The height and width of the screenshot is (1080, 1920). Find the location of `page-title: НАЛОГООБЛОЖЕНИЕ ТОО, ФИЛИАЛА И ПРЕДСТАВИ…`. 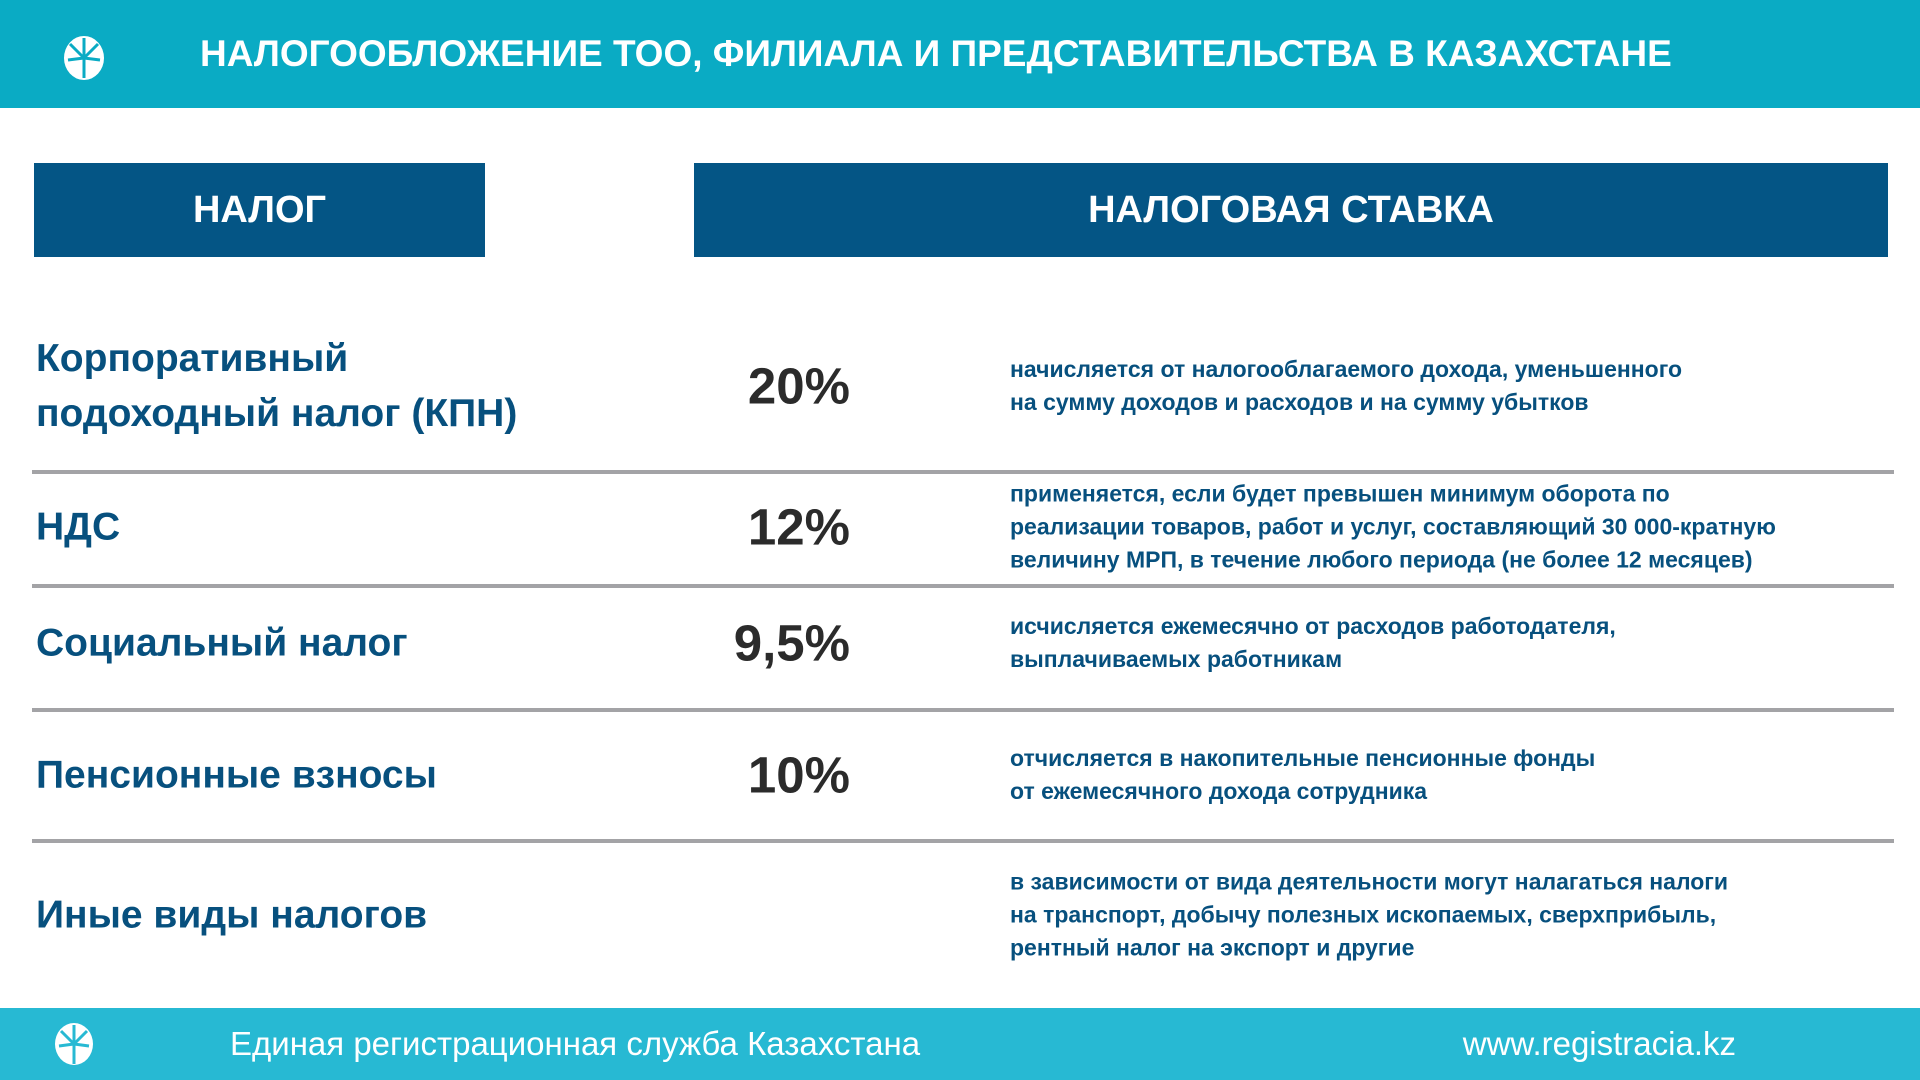

page-title: НАЛОГООБЛОЖЕНИЕ ТОО, ФИЛИАЛА И ПРЕДСТАВИ… is located at coordinates (936, 53).